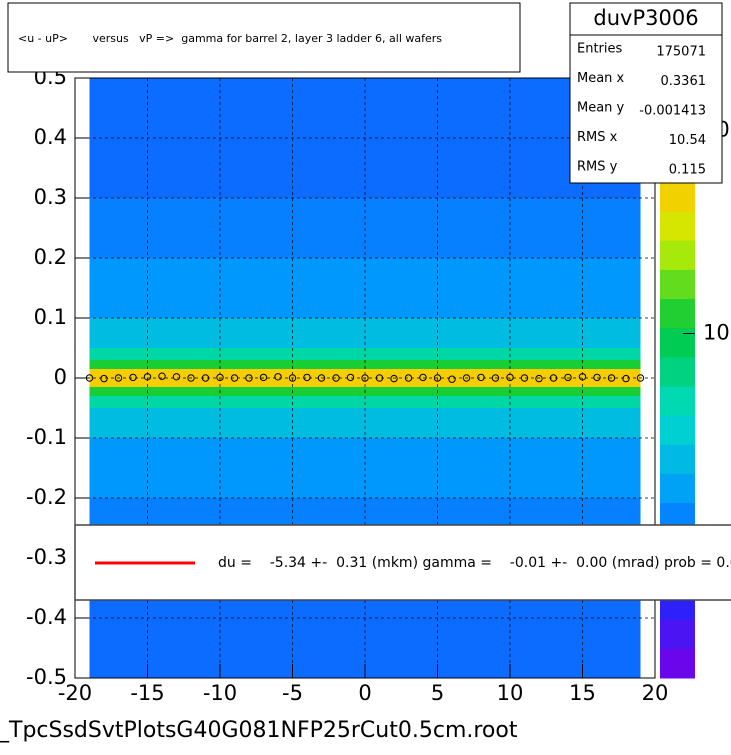  Describe the element at coordinates (601, 78) in the screenshot. I see `stats-label: Mean x` at that location.